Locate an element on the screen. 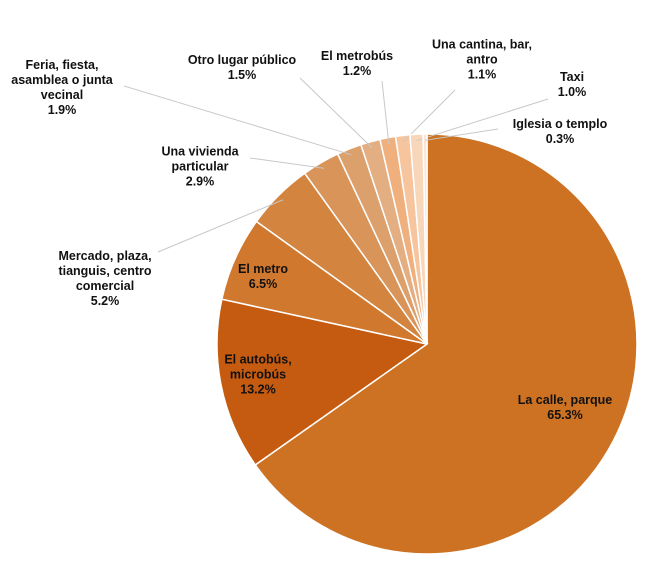  category-label: El metrobús is located at coordinates (357, 56).